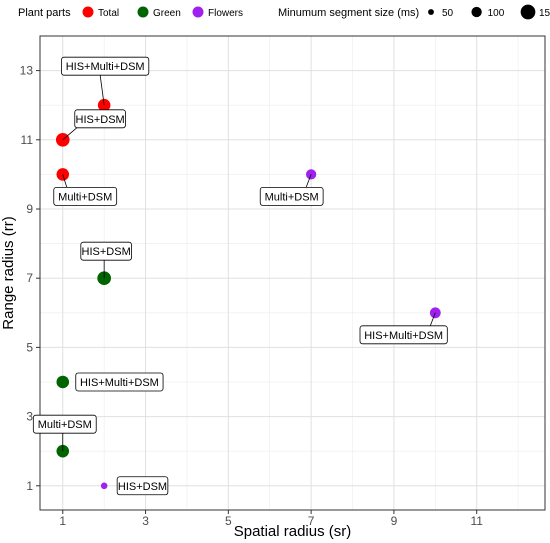  I want to click on y-tick-label: 11, so click(27, 140).